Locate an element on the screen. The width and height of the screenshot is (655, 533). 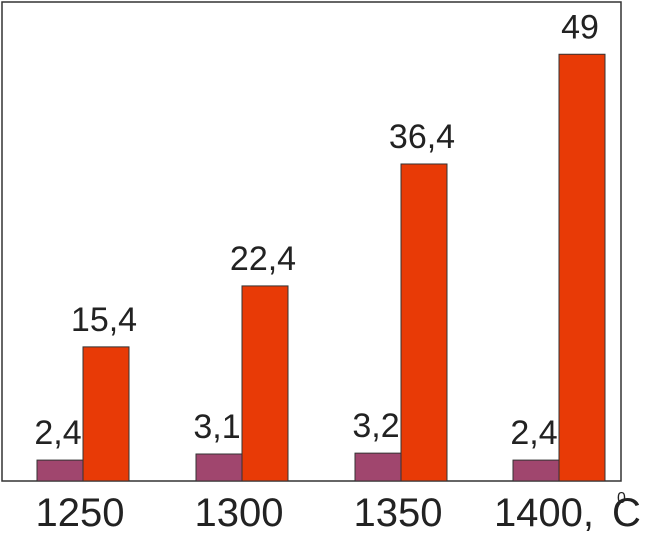
x-unit-degree: 0 is located at coordinates (621, 498).